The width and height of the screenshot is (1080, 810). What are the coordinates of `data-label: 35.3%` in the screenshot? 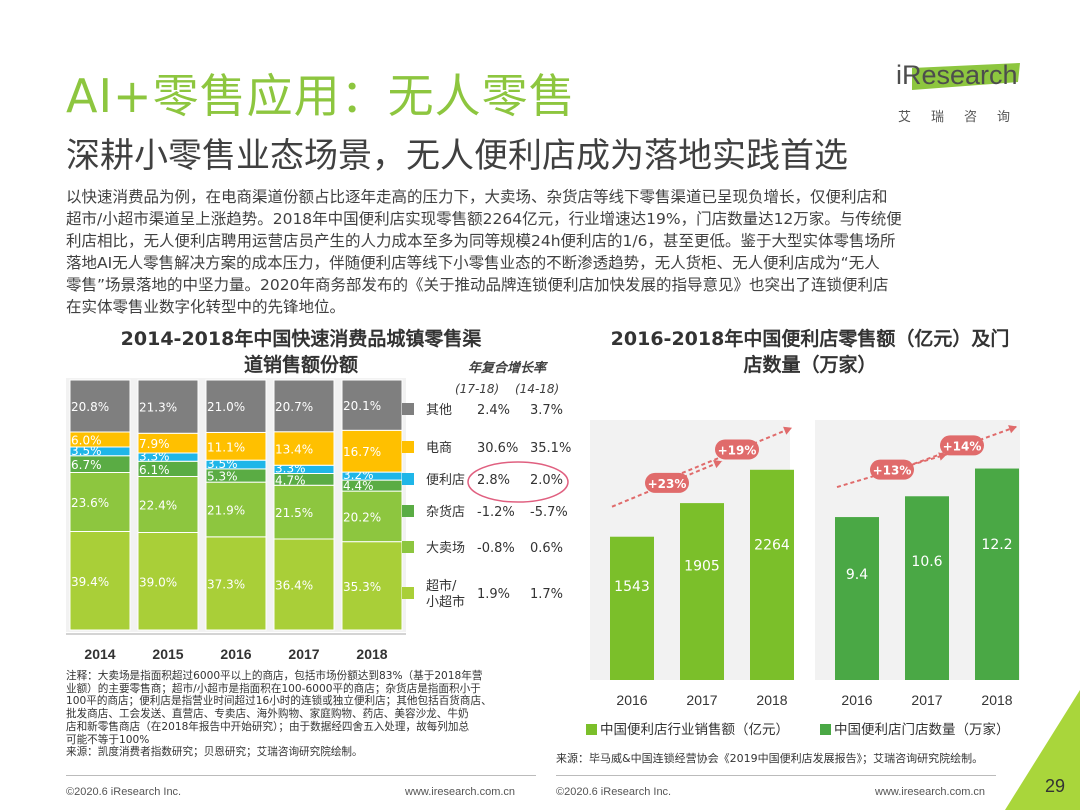 It's located at (362, 587).